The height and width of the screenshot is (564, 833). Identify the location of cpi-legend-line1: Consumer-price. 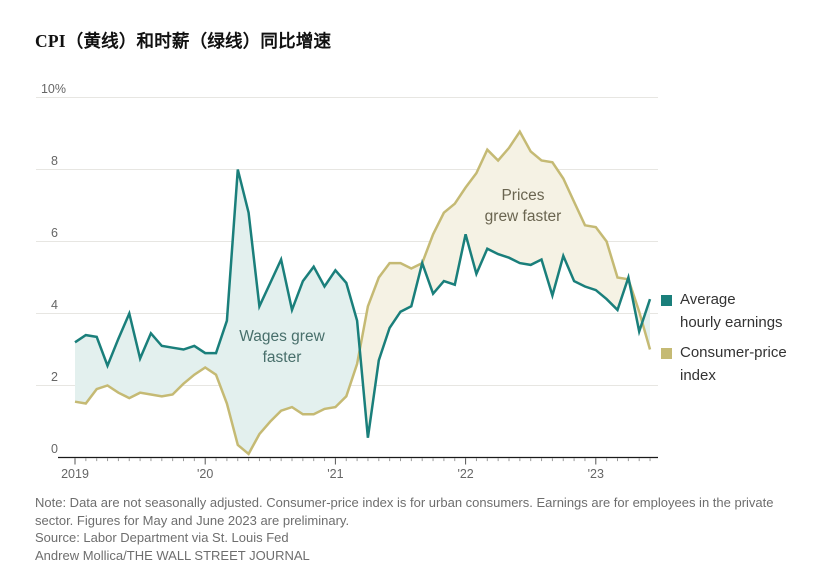
(733, 352).